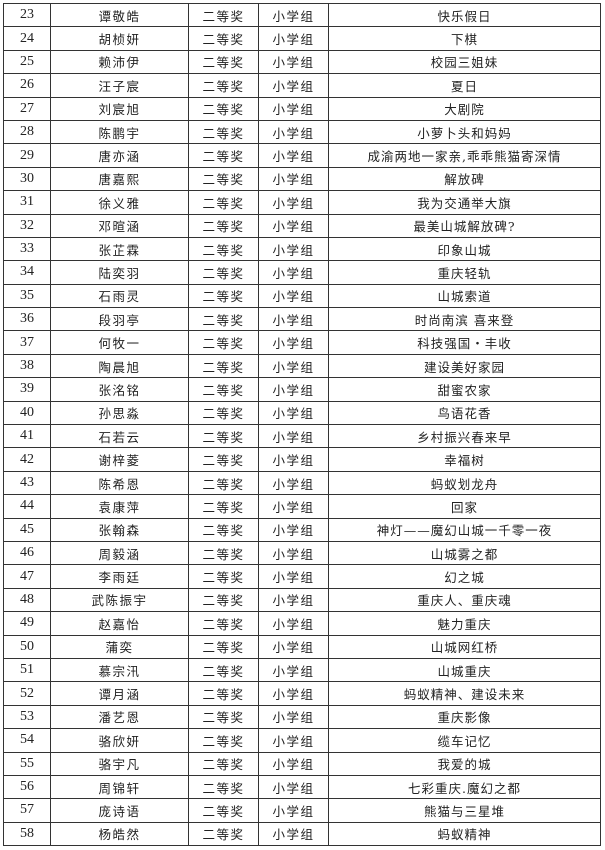 The image size is (605, 850). Describe the element at coordinates (302, 366) in the screenshot. I see `table-row: 38 陶晨旭 二等奖 小学组 建设美好家园` at that location.